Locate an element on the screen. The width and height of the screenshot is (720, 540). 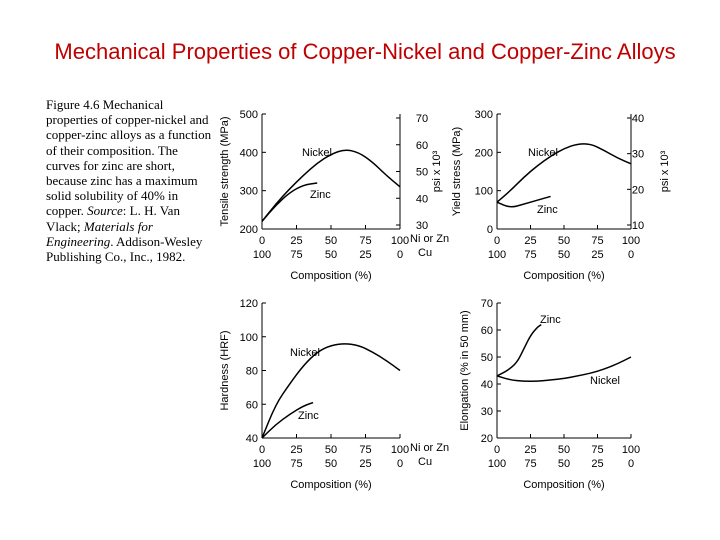
chart3-y-tick-label: 100 is located at coordinates (249, 338).